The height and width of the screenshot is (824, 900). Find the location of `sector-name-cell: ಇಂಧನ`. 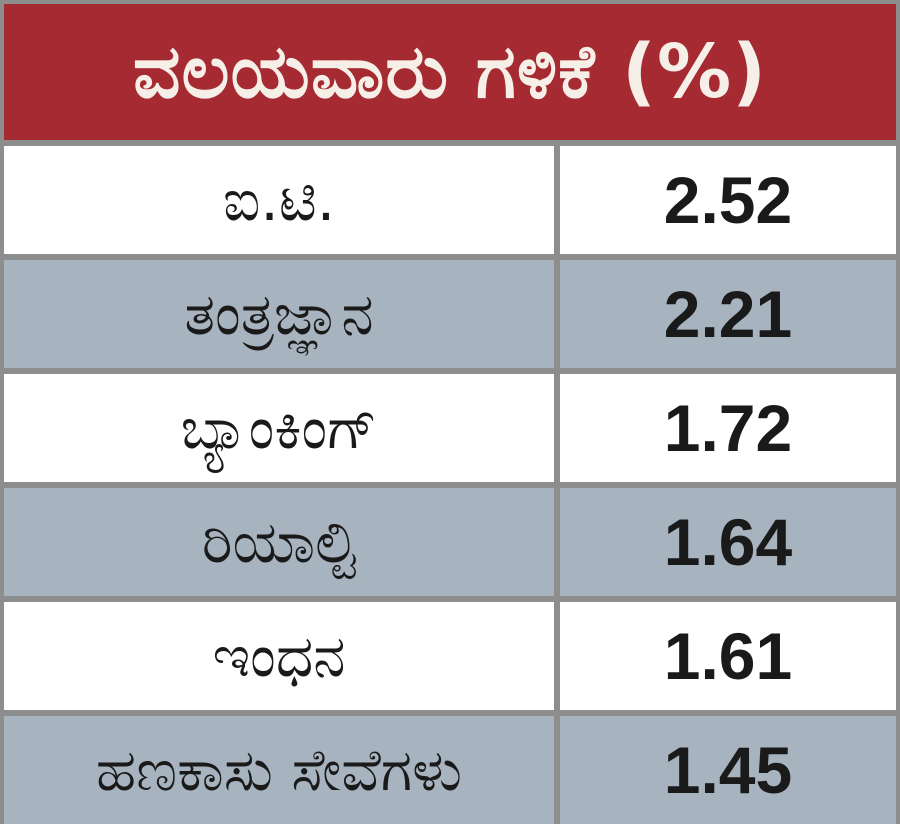

sector-name-cell: ಇಂಧನ is located at coordinates (279, 656).